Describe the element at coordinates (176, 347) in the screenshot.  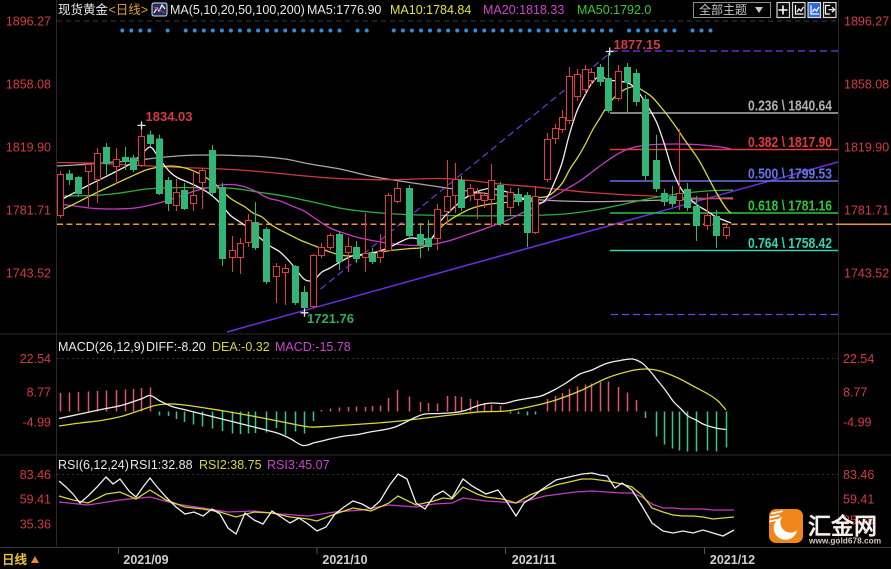
I see `svg-text: DIFF:-8.20` at that location.